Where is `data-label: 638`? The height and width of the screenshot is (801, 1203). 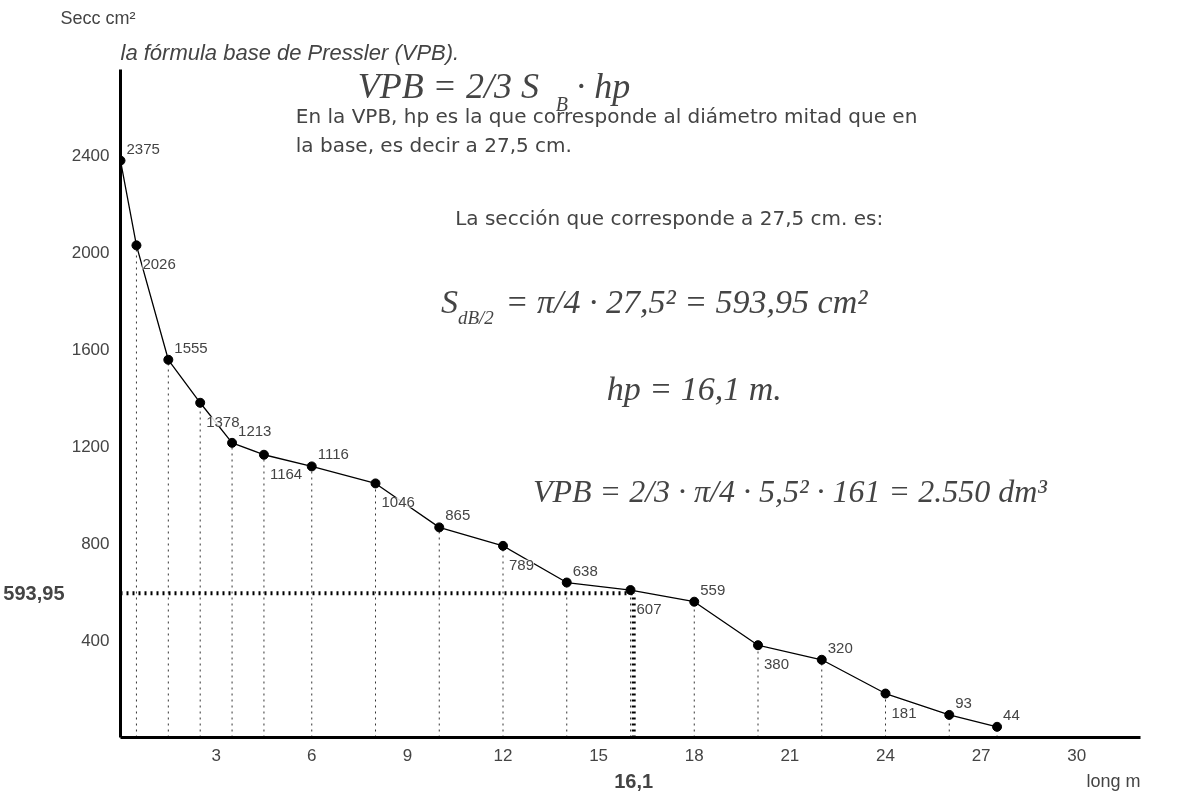 data-label: 638 is located at coordinates (585, 570).